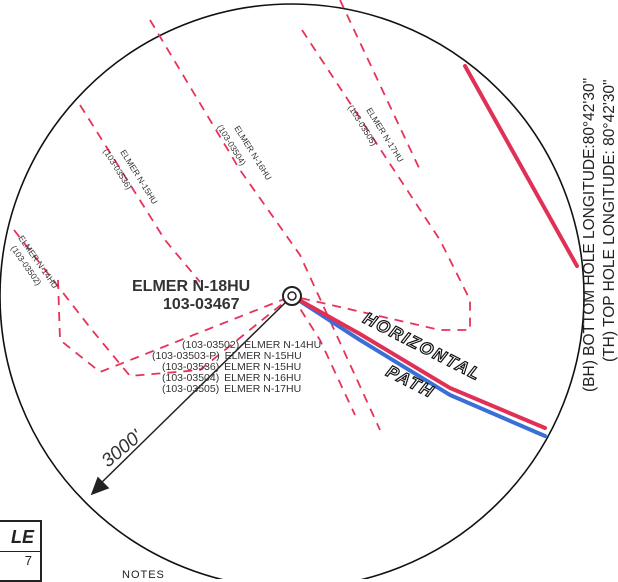  Describe the element at coordinates (190, 367) in the screenshot. I see `offset-well-id: (103-03536)` at that location.